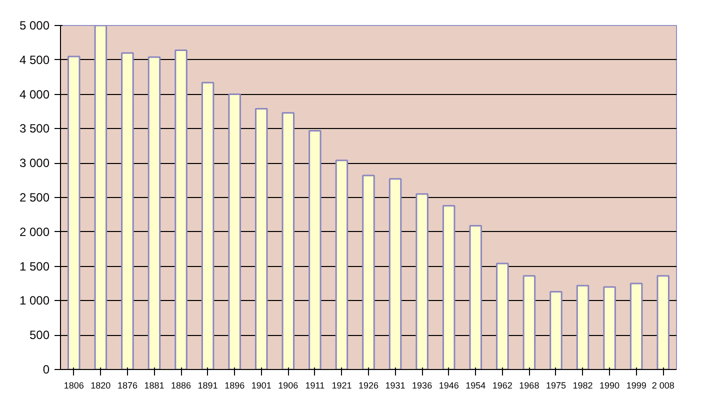 The image size is (701, 399). I want to click on x-tick-label: 1936, so click(422, 385).